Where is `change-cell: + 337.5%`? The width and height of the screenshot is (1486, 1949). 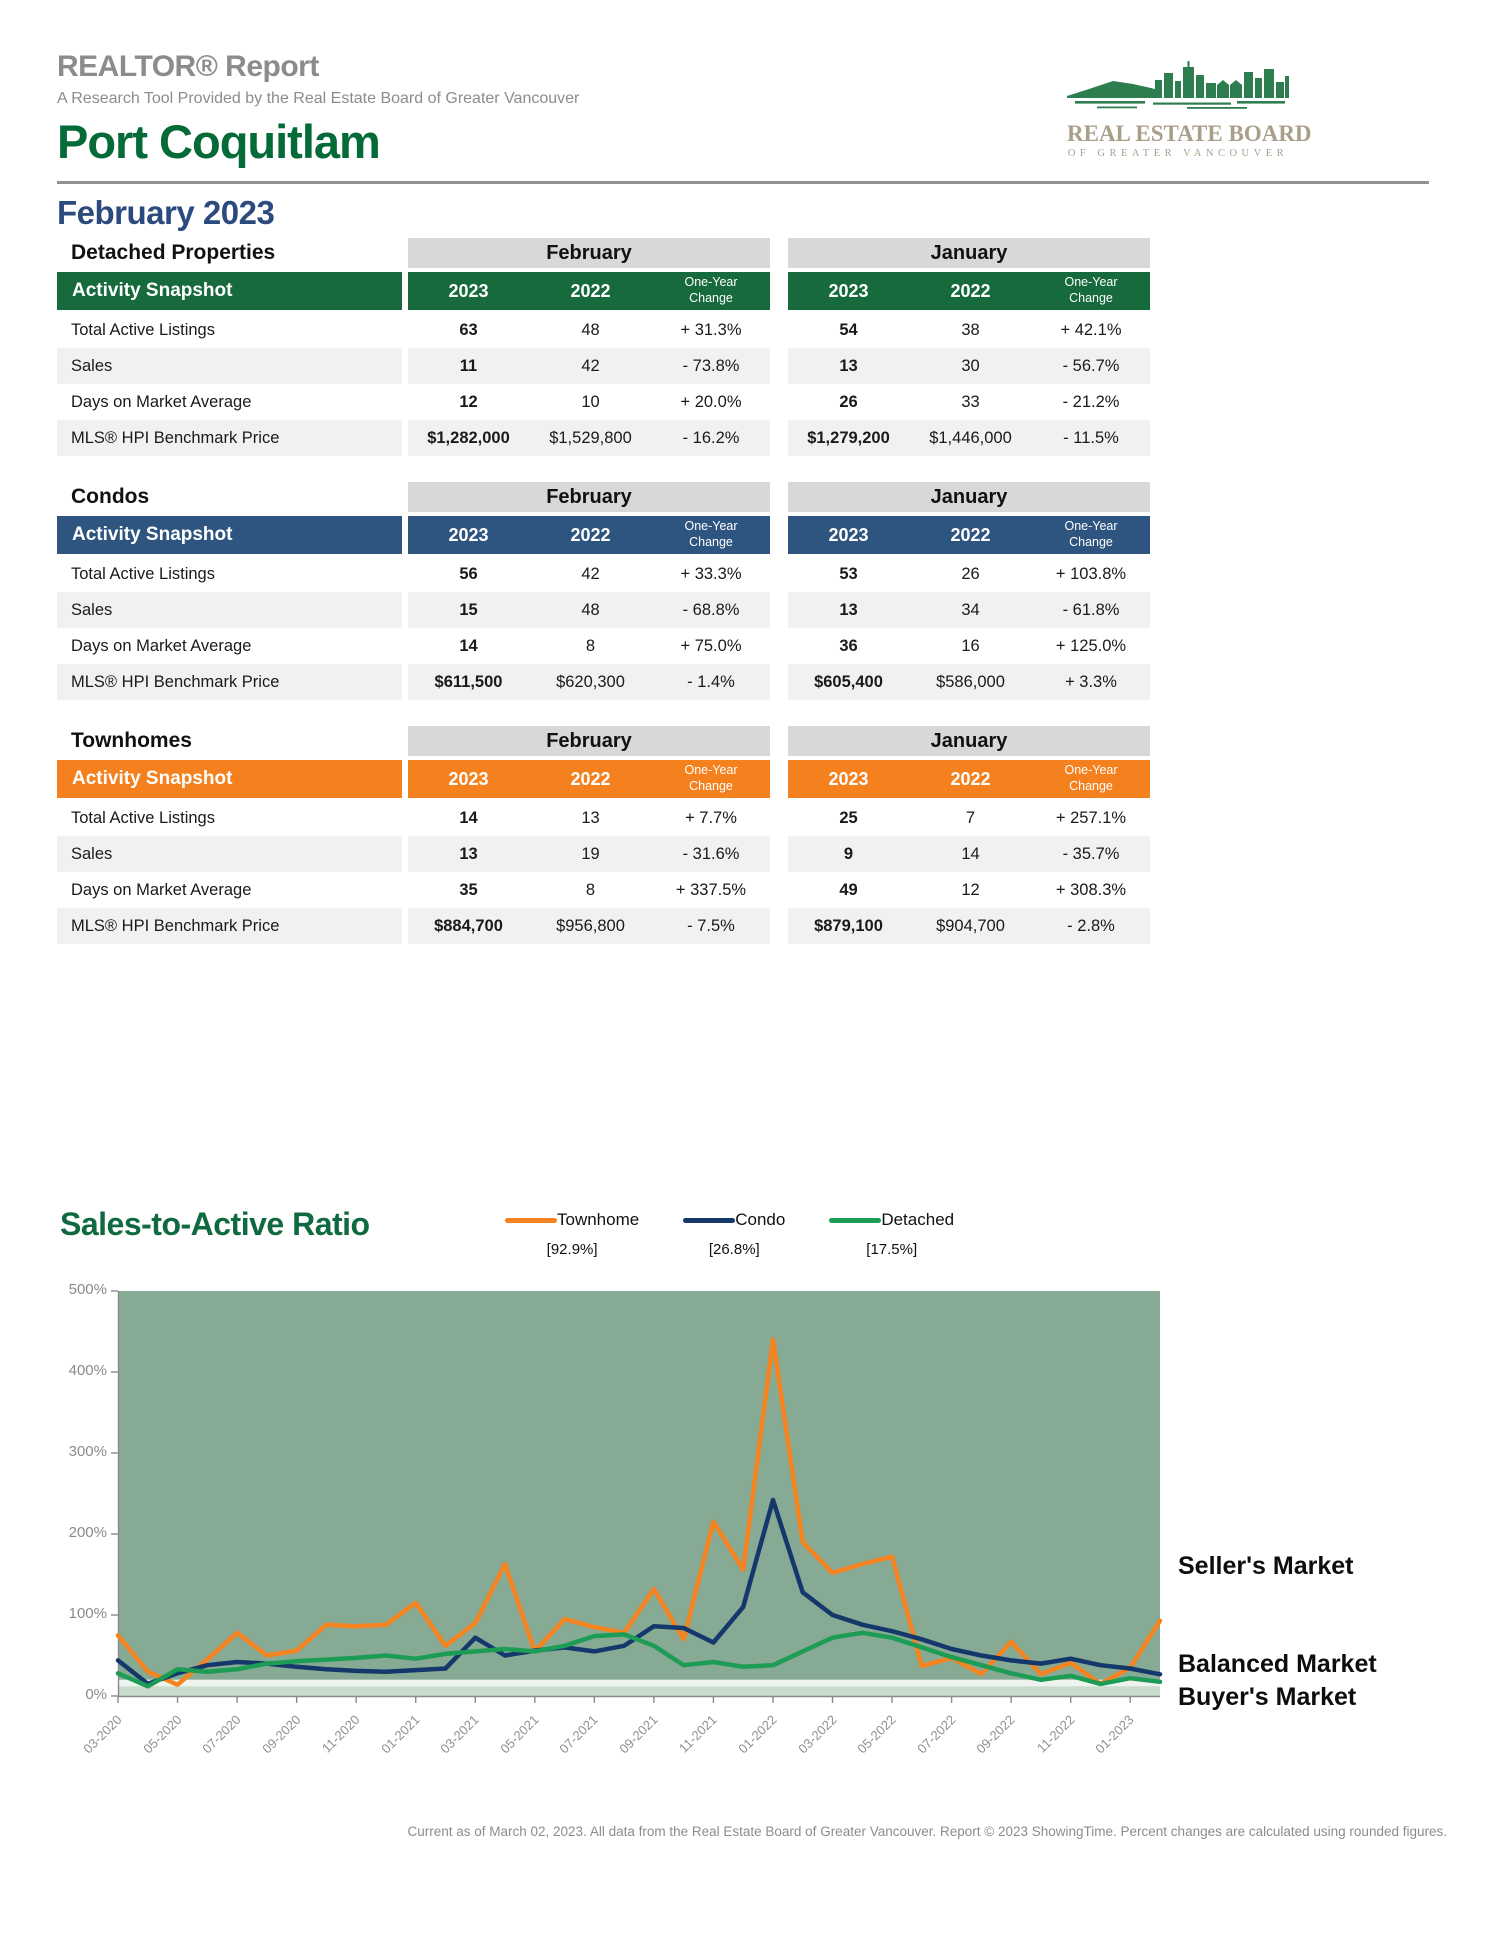 change-cell: + 337.5% is located at coordinates (711, 889).